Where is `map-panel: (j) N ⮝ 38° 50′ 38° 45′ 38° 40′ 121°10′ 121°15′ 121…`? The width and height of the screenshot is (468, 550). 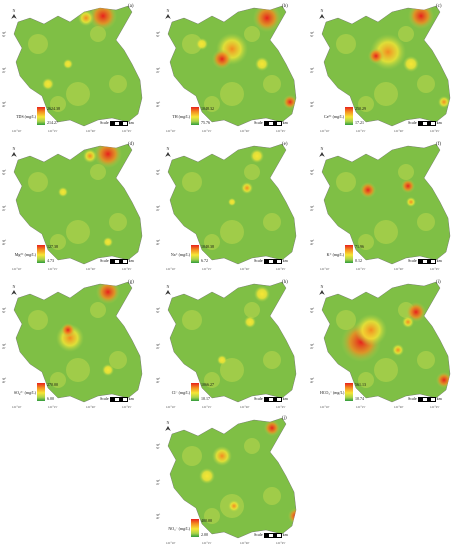
map-panel: (j) N ⮝ 38° 50′ 38° 45′ 38° 40′ 121°10′ 121°15′ 121… is located at coordinates (231, 480).